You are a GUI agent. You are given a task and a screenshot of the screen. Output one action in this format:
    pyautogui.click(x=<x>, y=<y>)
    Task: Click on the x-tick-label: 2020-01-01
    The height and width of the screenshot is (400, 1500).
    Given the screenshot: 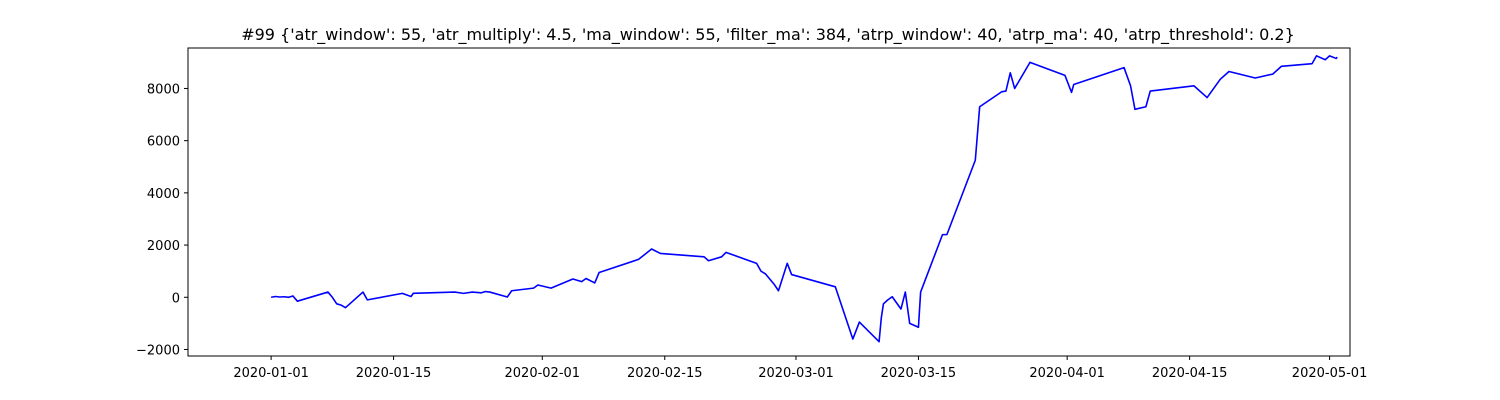 What is the action you would take?
    pyautogui.click(x=271, y=373)
    